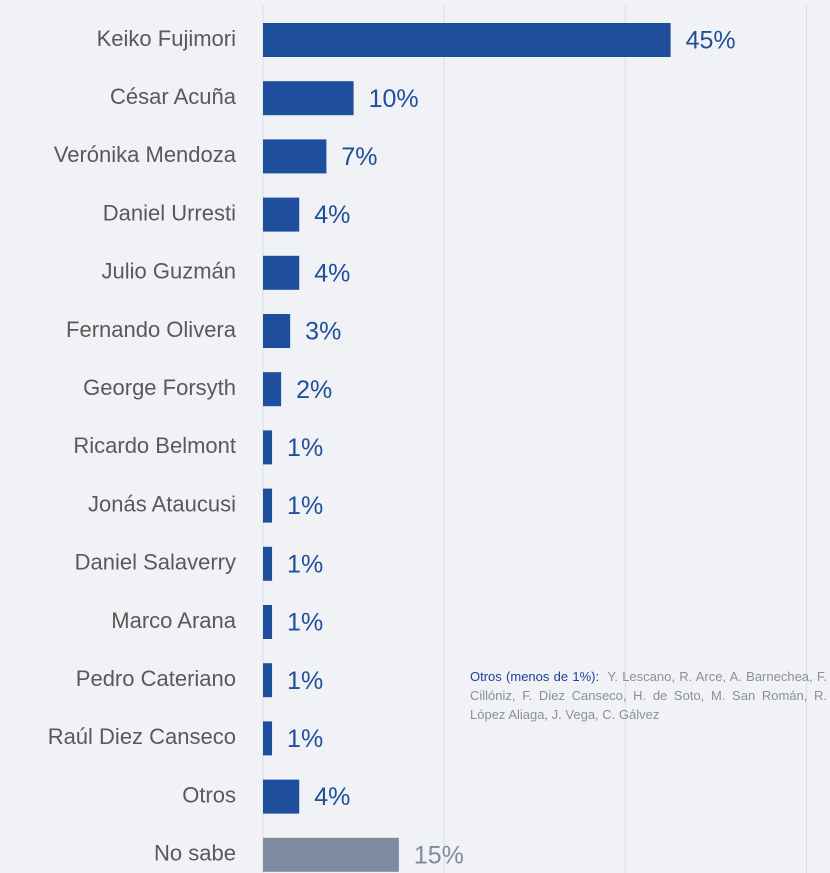 The width and height of the screenshot is (830, 873). What do you see at coordinates (166, 38) in the screenshot?
I see `y-tick-label: Keiko Fujimori` at bounding box center [166, 38].